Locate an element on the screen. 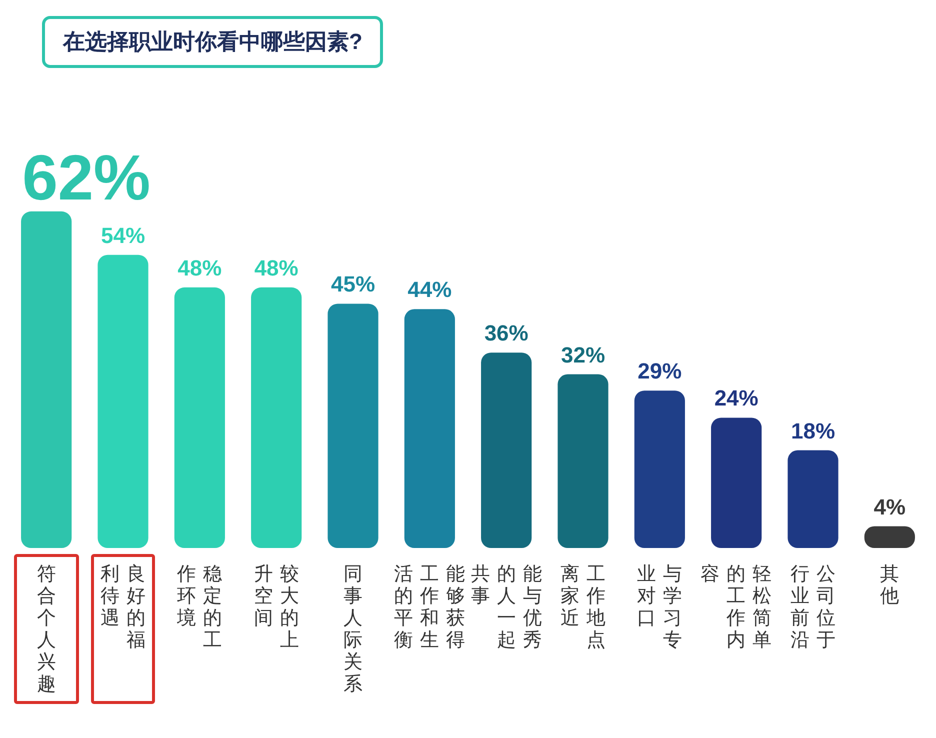 This screenshot has width=936, height=738. x-tick-label: 符合个人兴趣 is located at coordinates (46, 630).